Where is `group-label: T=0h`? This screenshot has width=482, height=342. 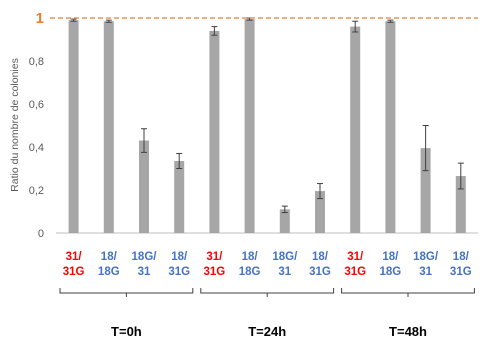 group-label: T=0h is located at coordinates (126, 331).